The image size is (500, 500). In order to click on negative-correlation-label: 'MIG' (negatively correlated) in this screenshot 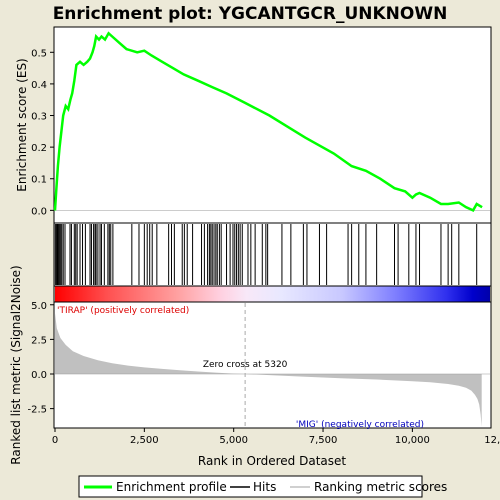, I will do `click(360, 425)`.